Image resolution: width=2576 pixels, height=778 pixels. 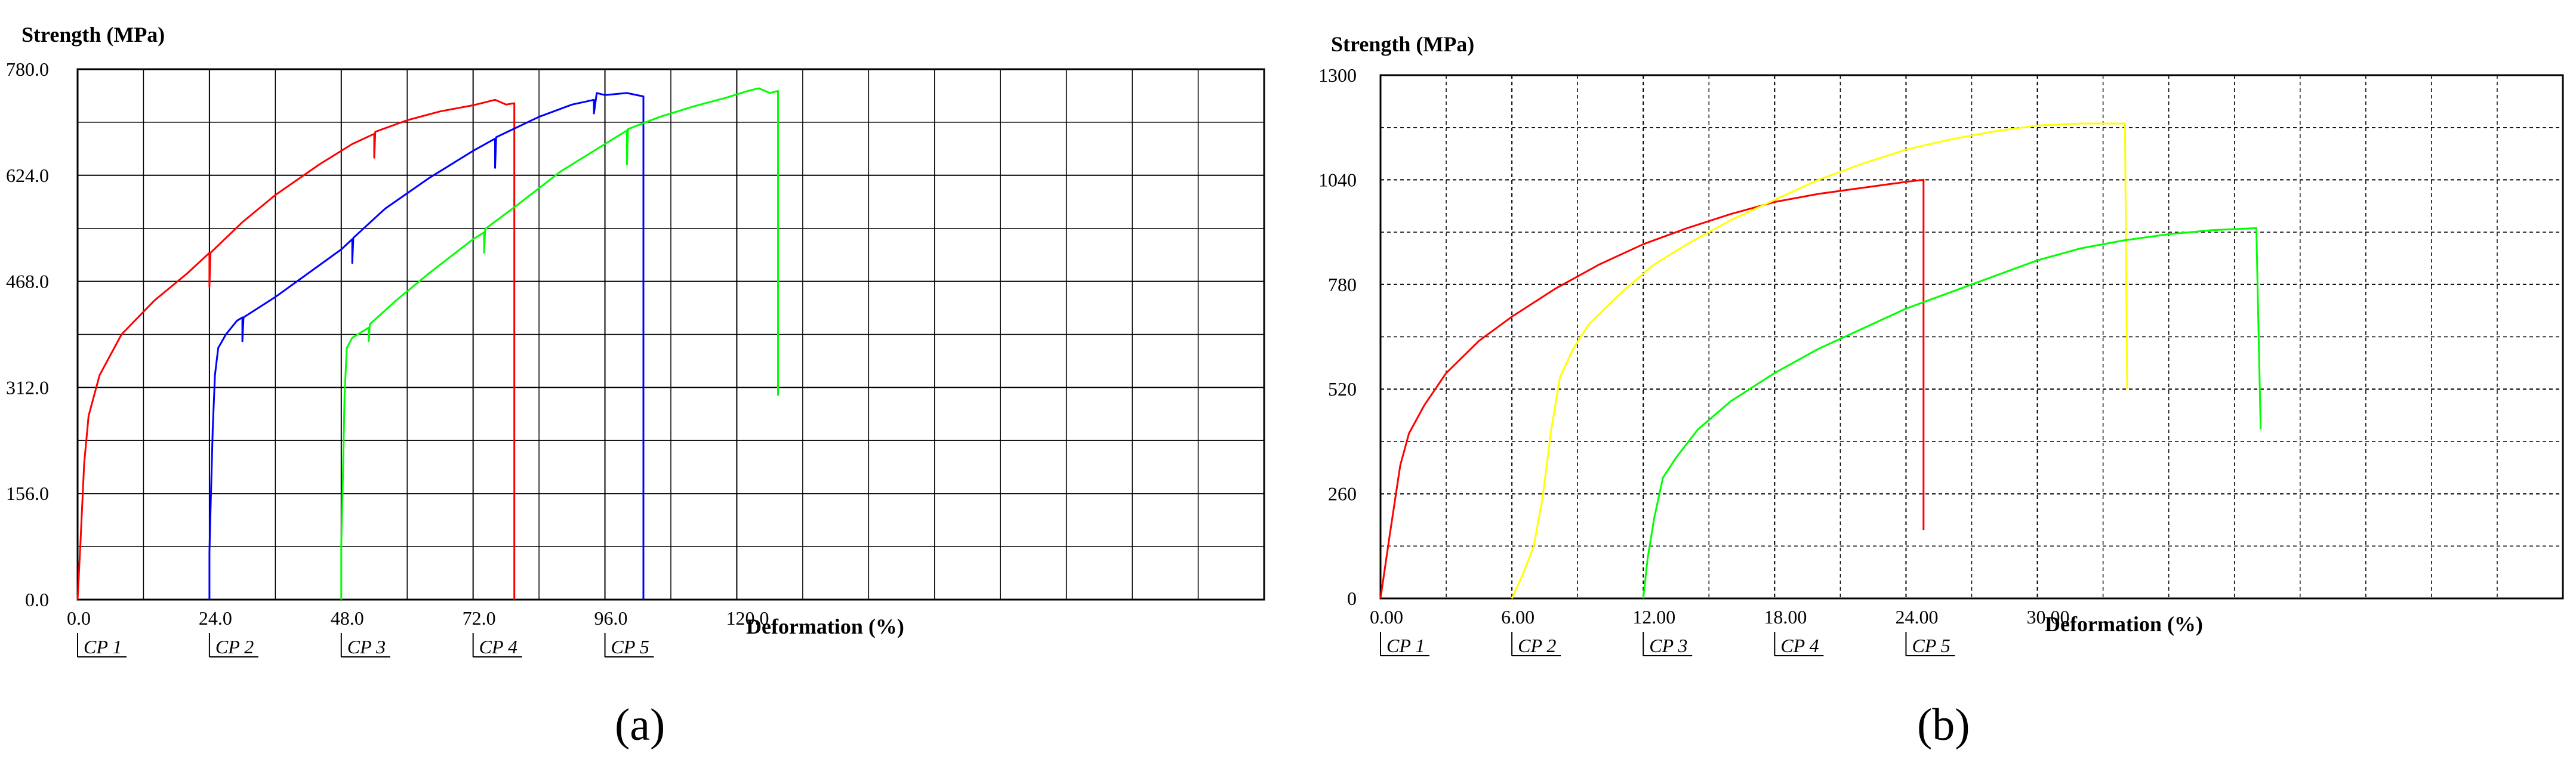 What do you see at coordinates (37, 599) in the screenshot?
I see `y-tick-label: 0.0` at bounding box center [37, 599].